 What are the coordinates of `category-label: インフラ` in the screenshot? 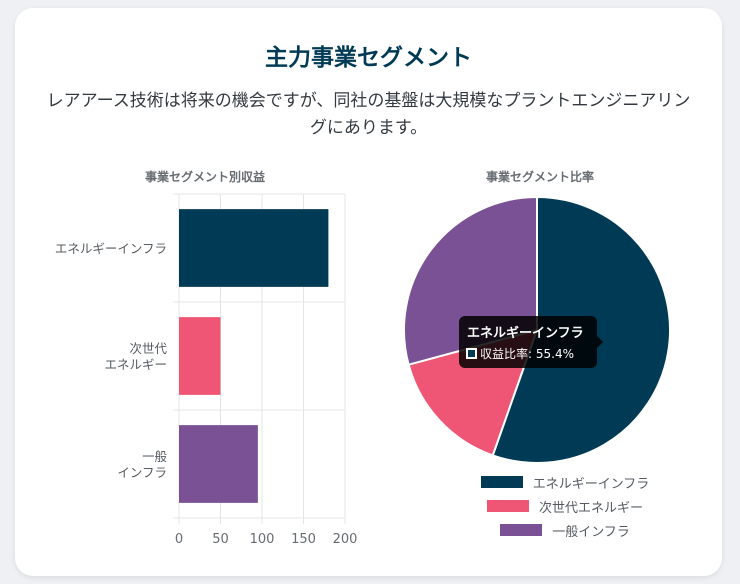 It's located at (142, 472).